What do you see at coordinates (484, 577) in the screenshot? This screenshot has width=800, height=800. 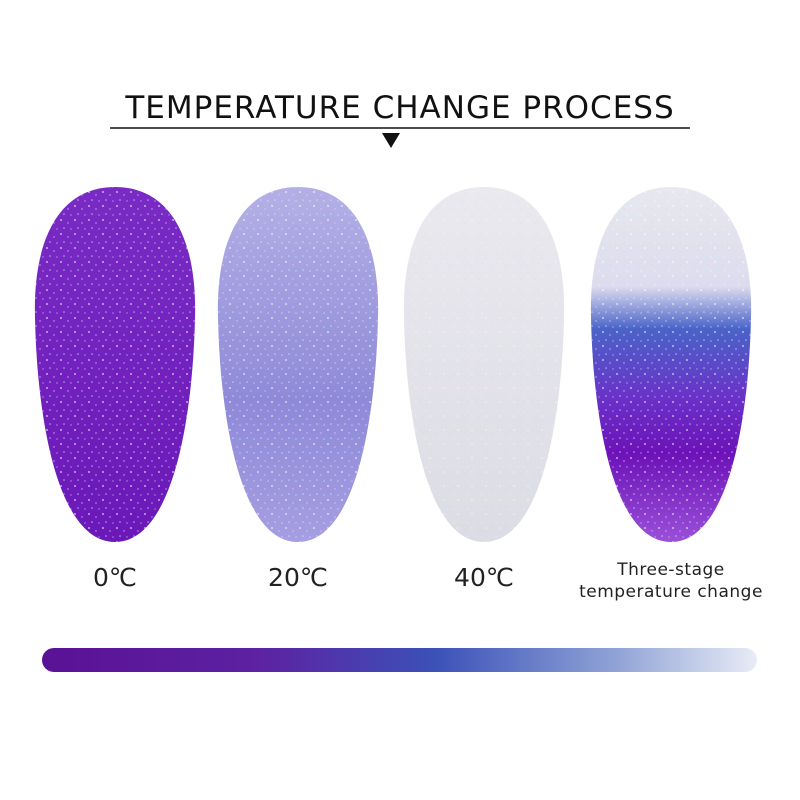 I see `nail-label: 40℃` at bounding box center [484, 577].